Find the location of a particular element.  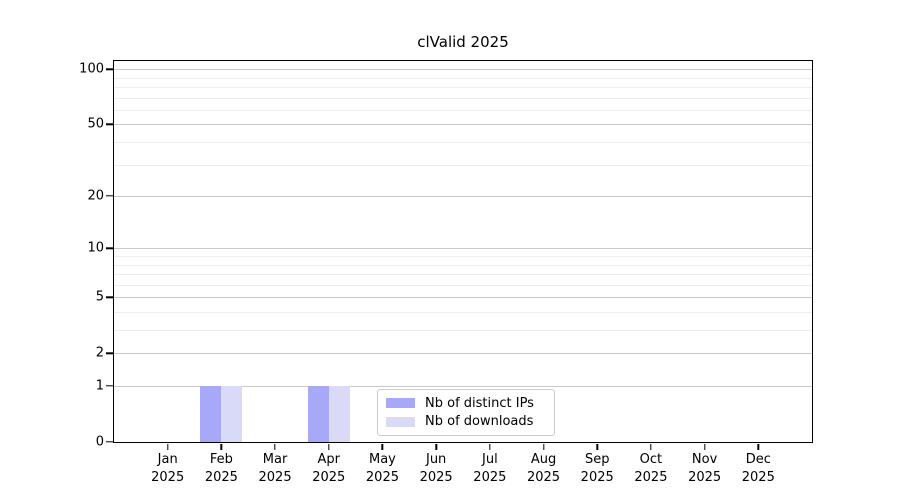

x-tick-label: Aug 2025 is located at coordinates (543, 468).